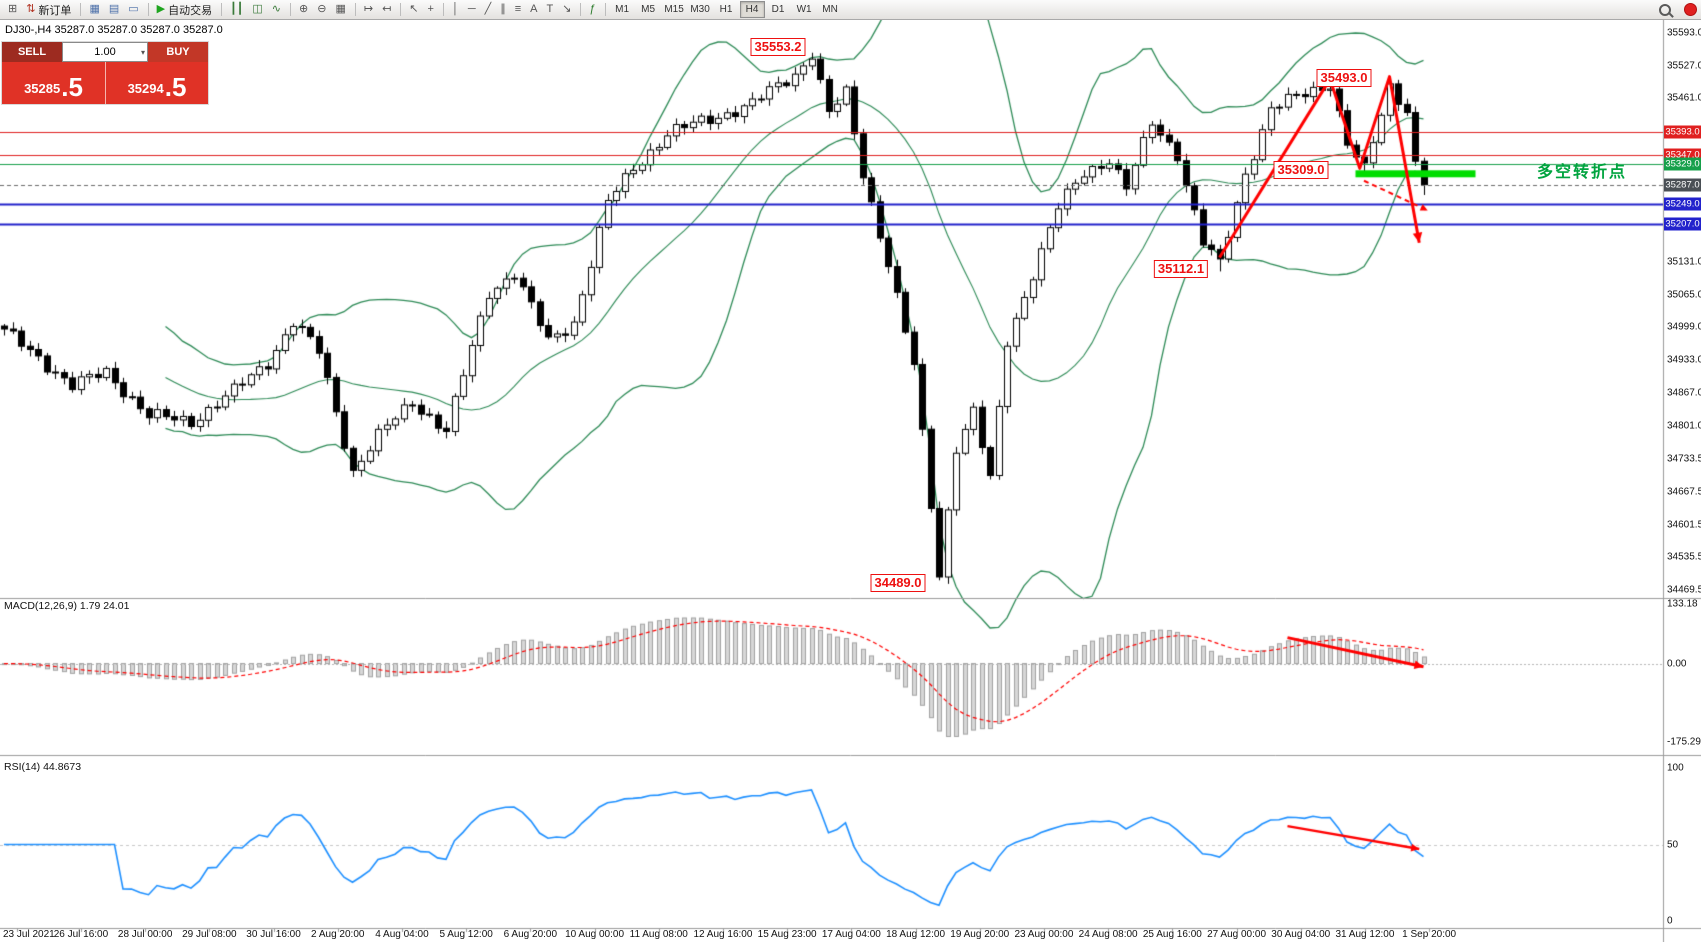 Image resolution: width=1701 pixels, height=942 pixels. I want to click on timeframe-h1-button: H1, so click(726, 9).